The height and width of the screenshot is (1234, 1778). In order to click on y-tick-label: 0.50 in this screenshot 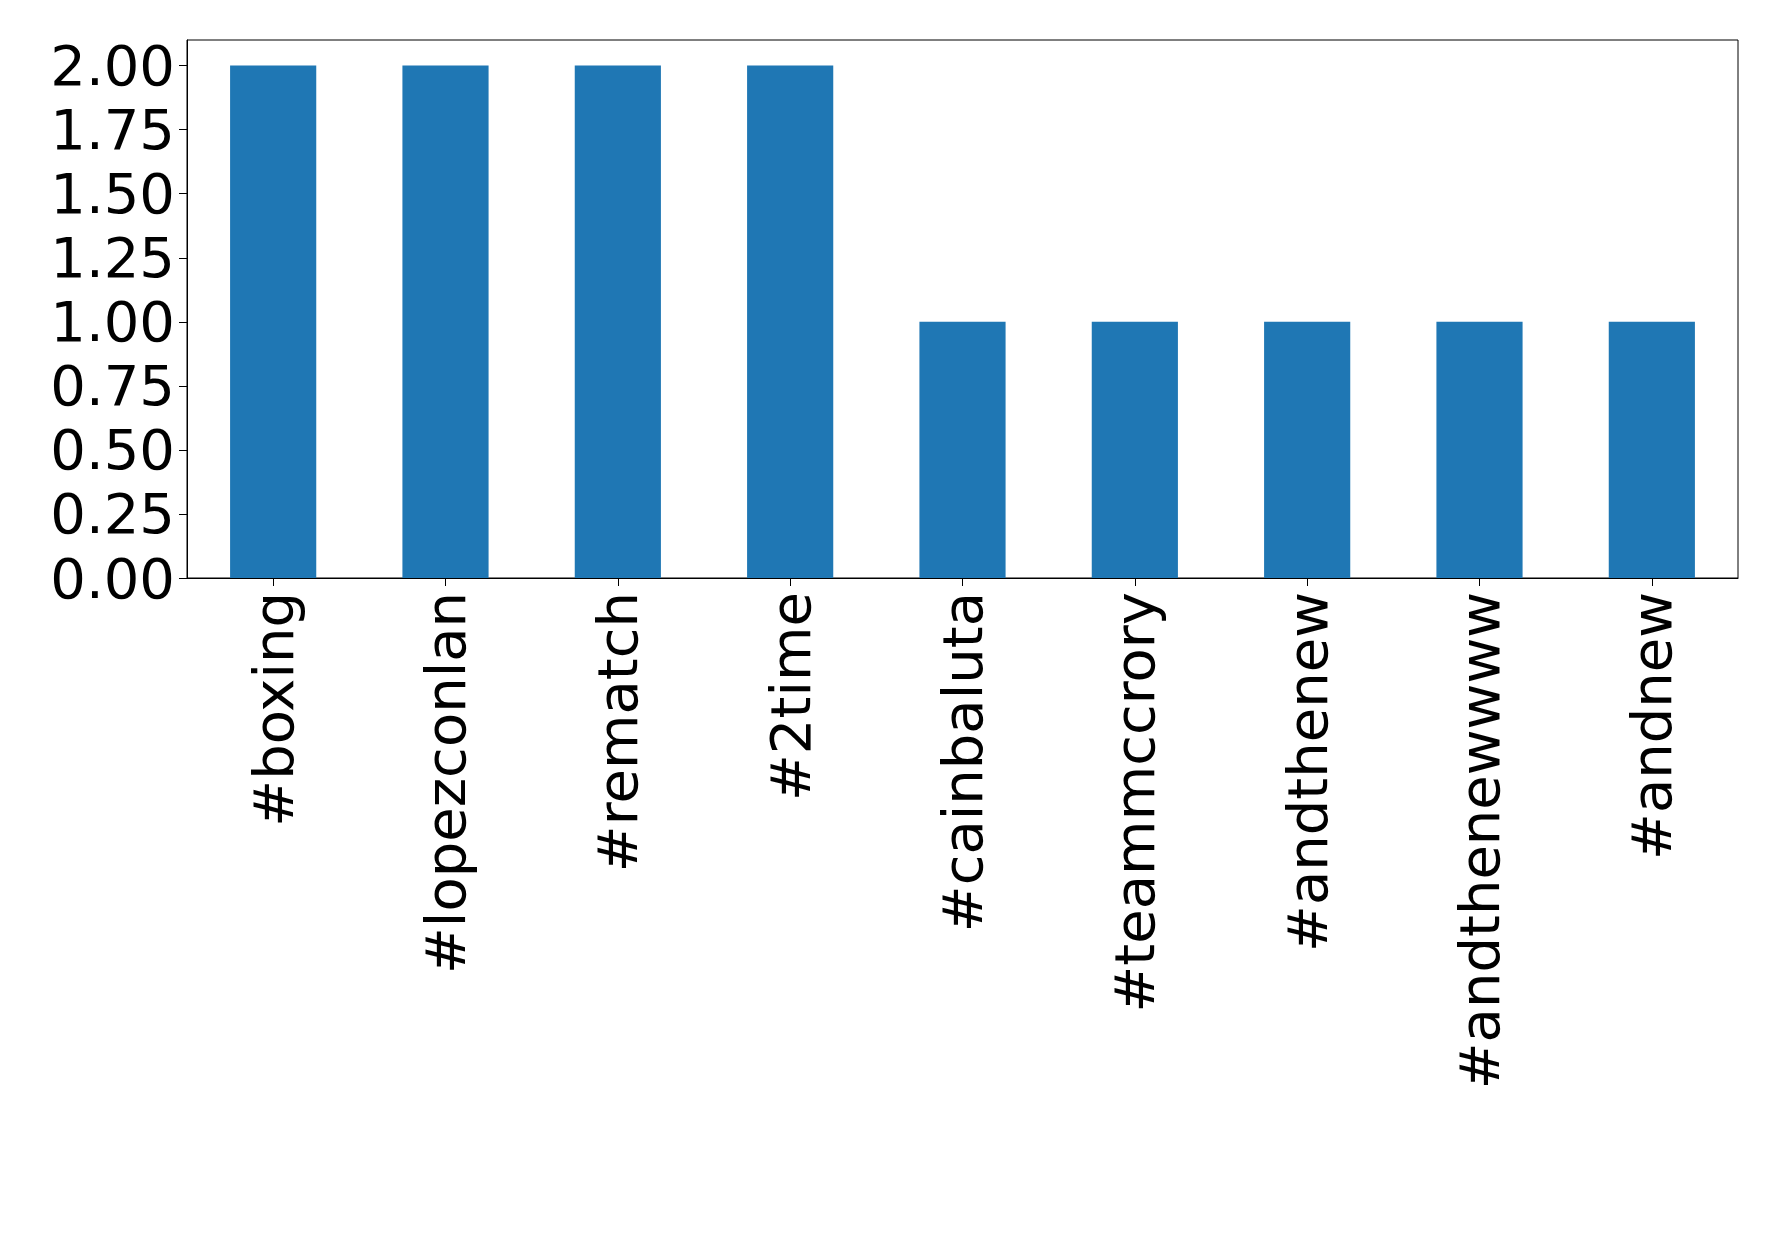, I will do `click(112, 450)`.